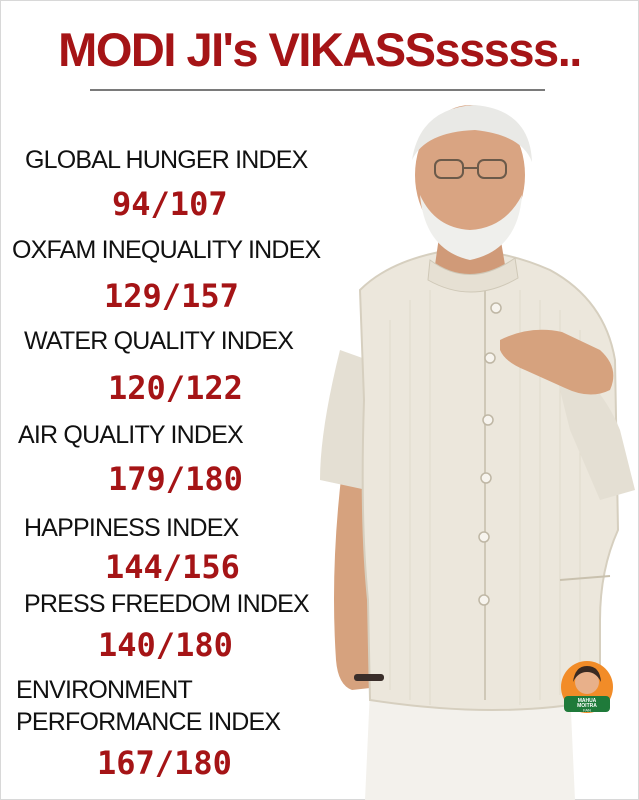 Image resolution: width=639 pixels, height=800 pixels. What do you see at coordinates (159, 341) in the screenshot?
I see `metric-label-water-quality: WATER QUALITY INDEX` at bounding box center [159, 341].